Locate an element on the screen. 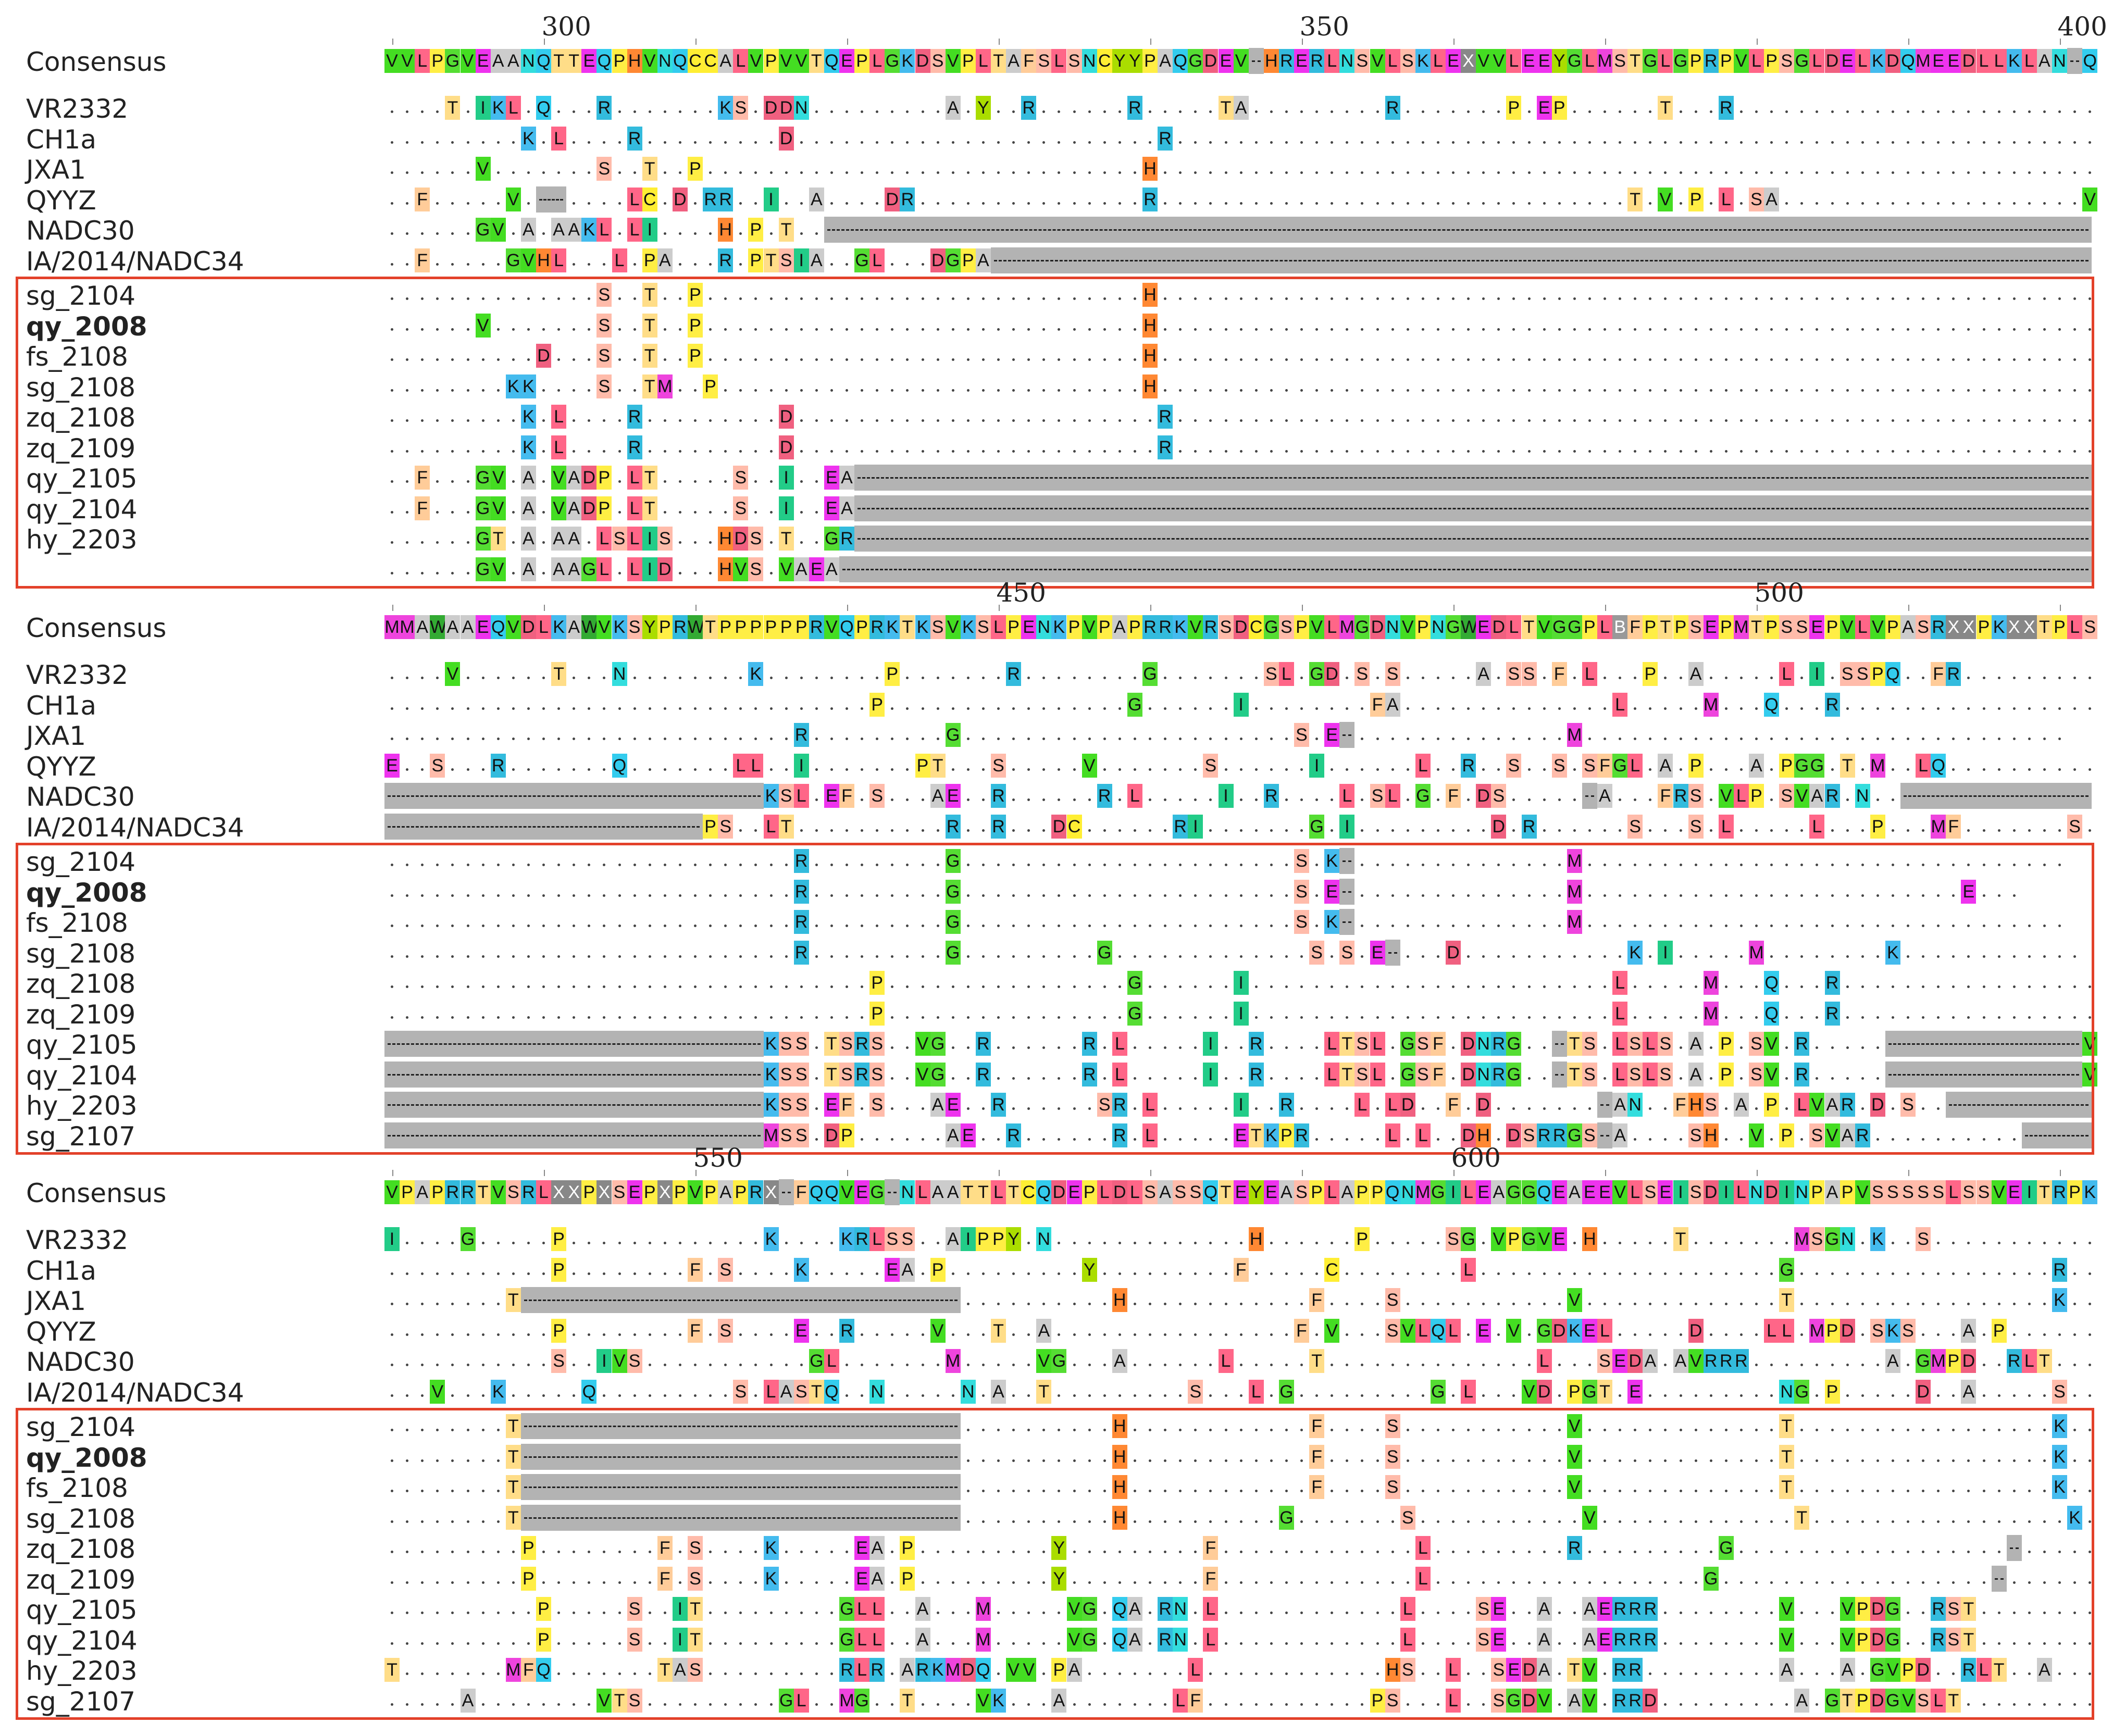 This screenshot has width=2113, height=1736. sequence-row: VR2332 V T N K P R G S L G D S S A S S F L P A L I S S P Q F R is located at coordinates (1056, 675).